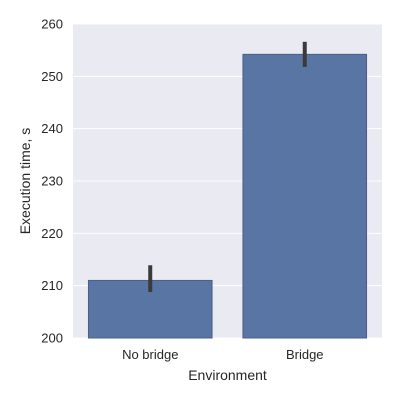  I want to click on x-axis-label: Environment, so click(227, 375).